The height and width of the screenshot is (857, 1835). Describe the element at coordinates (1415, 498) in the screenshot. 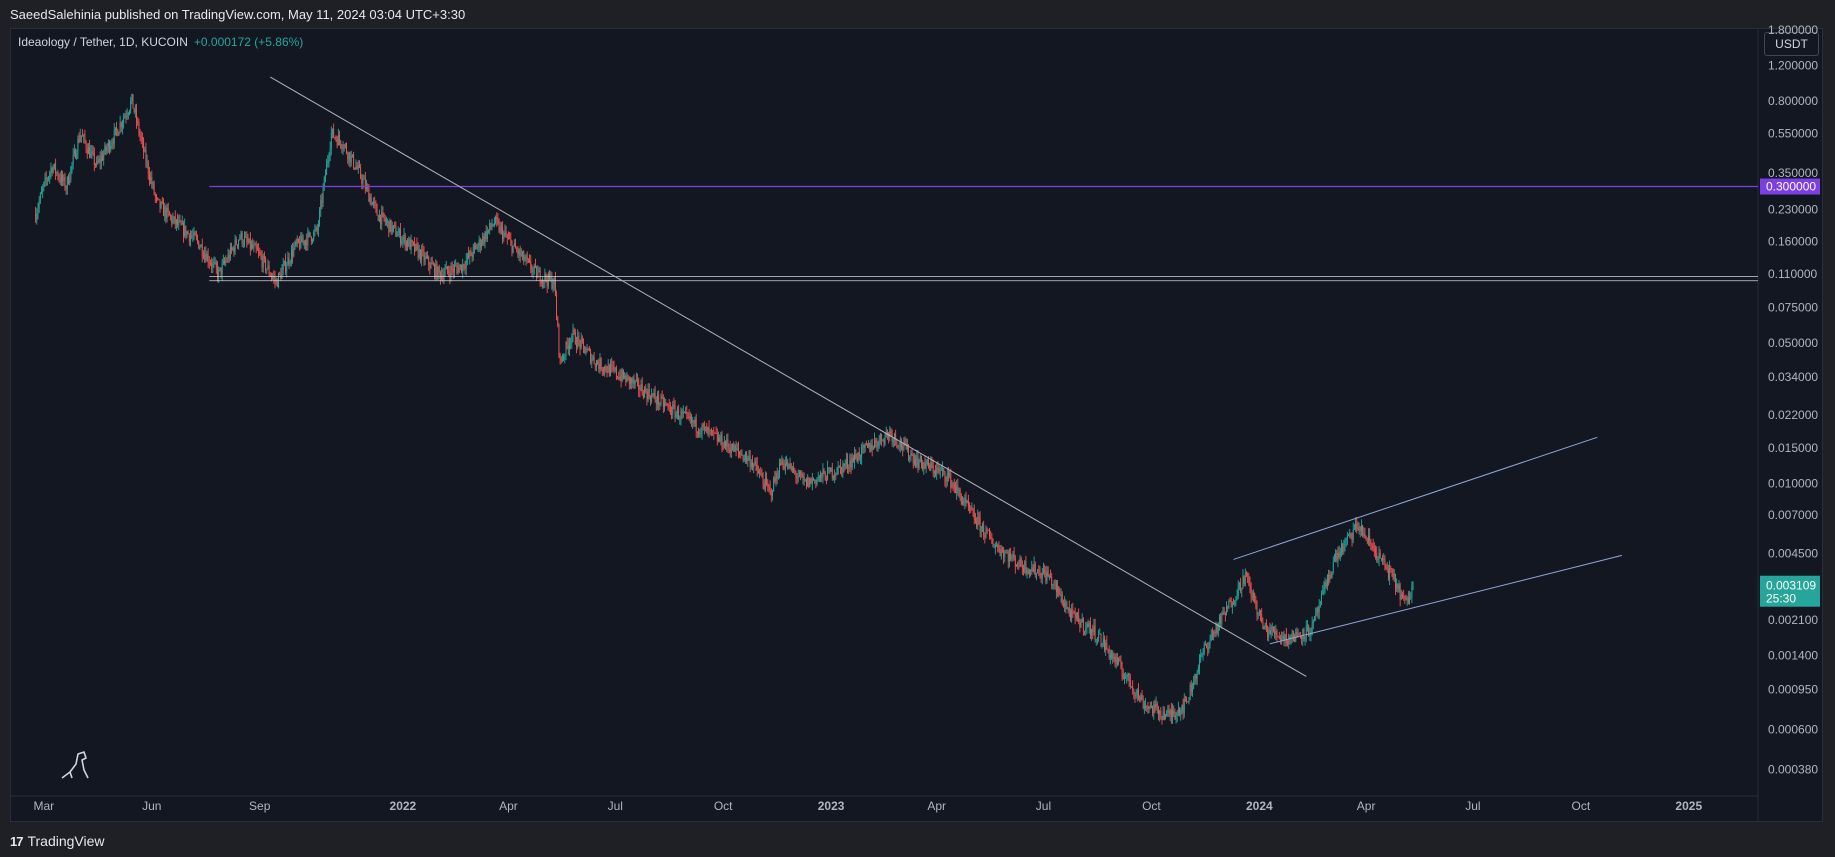

I see `channel-line-upper` at that location.